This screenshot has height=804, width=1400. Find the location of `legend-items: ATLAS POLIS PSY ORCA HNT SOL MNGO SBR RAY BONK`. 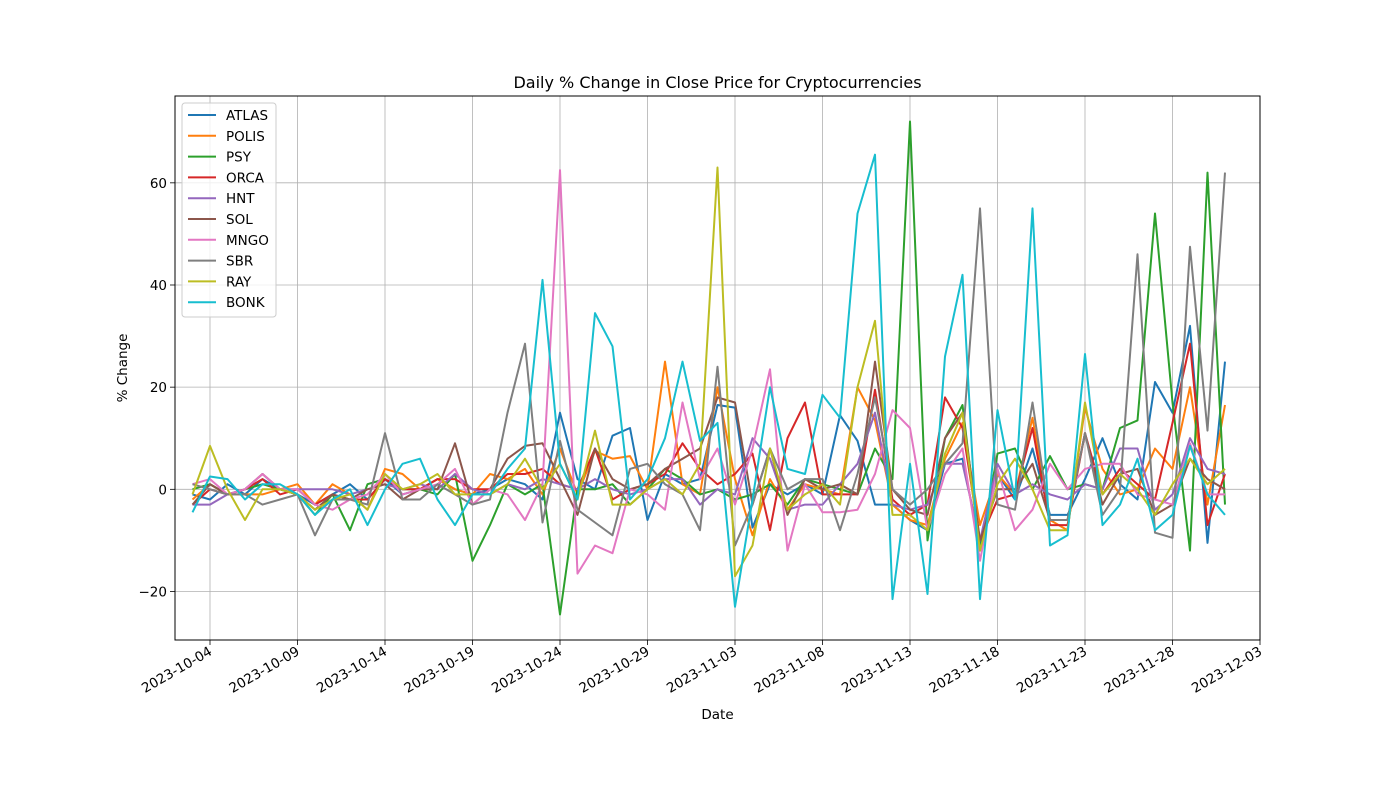

legend-items: ATLAS POLIS PSY ORCA HNT SOL MNGO SBR RAY BONK is located at coordinates (228, 209).